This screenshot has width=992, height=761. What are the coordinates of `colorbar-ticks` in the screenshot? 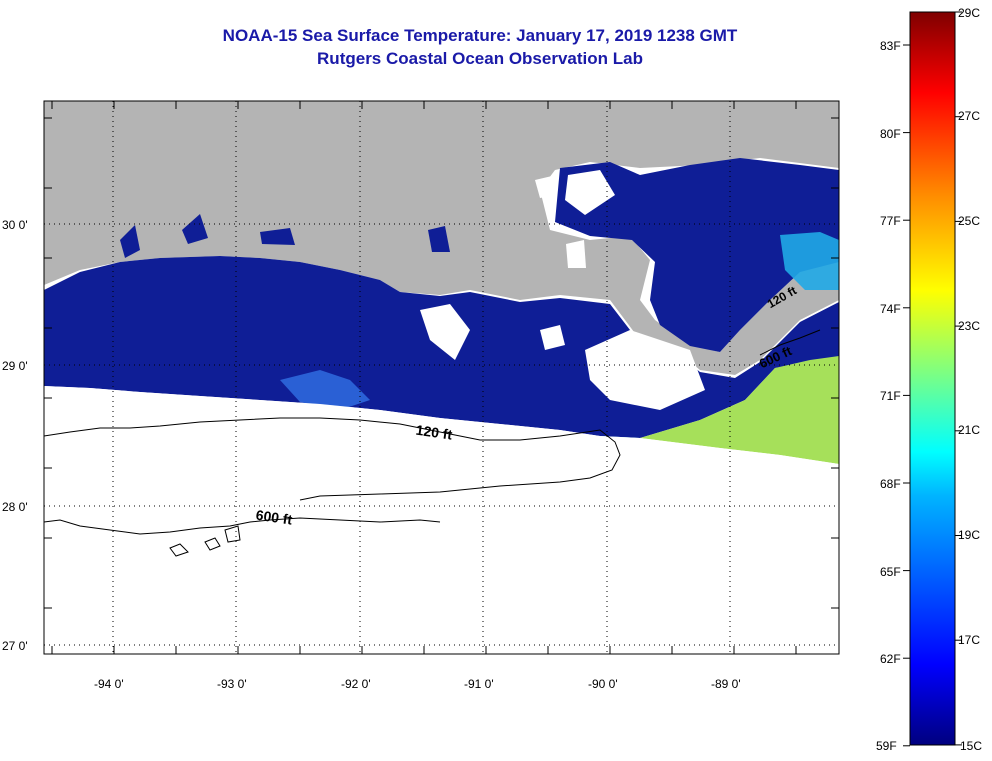 It's located at (932, 379).